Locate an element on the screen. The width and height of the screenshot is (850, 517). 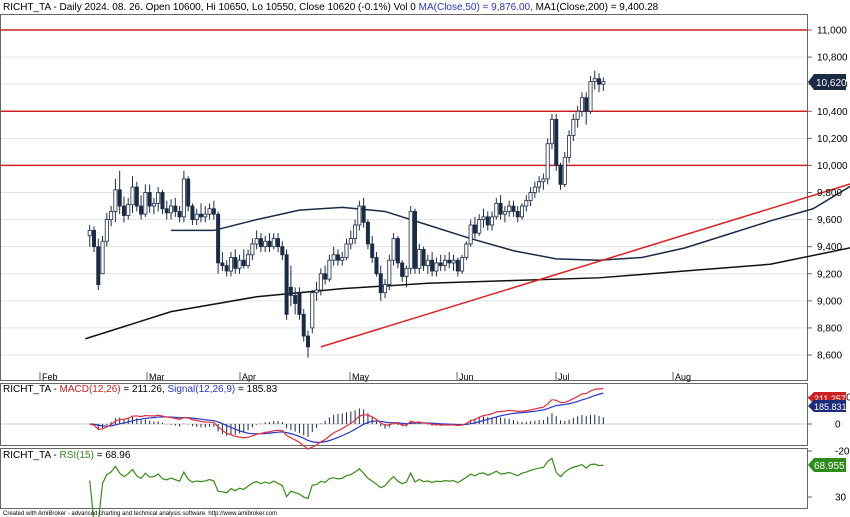
ma50-line is located at coordinates (510, 223).